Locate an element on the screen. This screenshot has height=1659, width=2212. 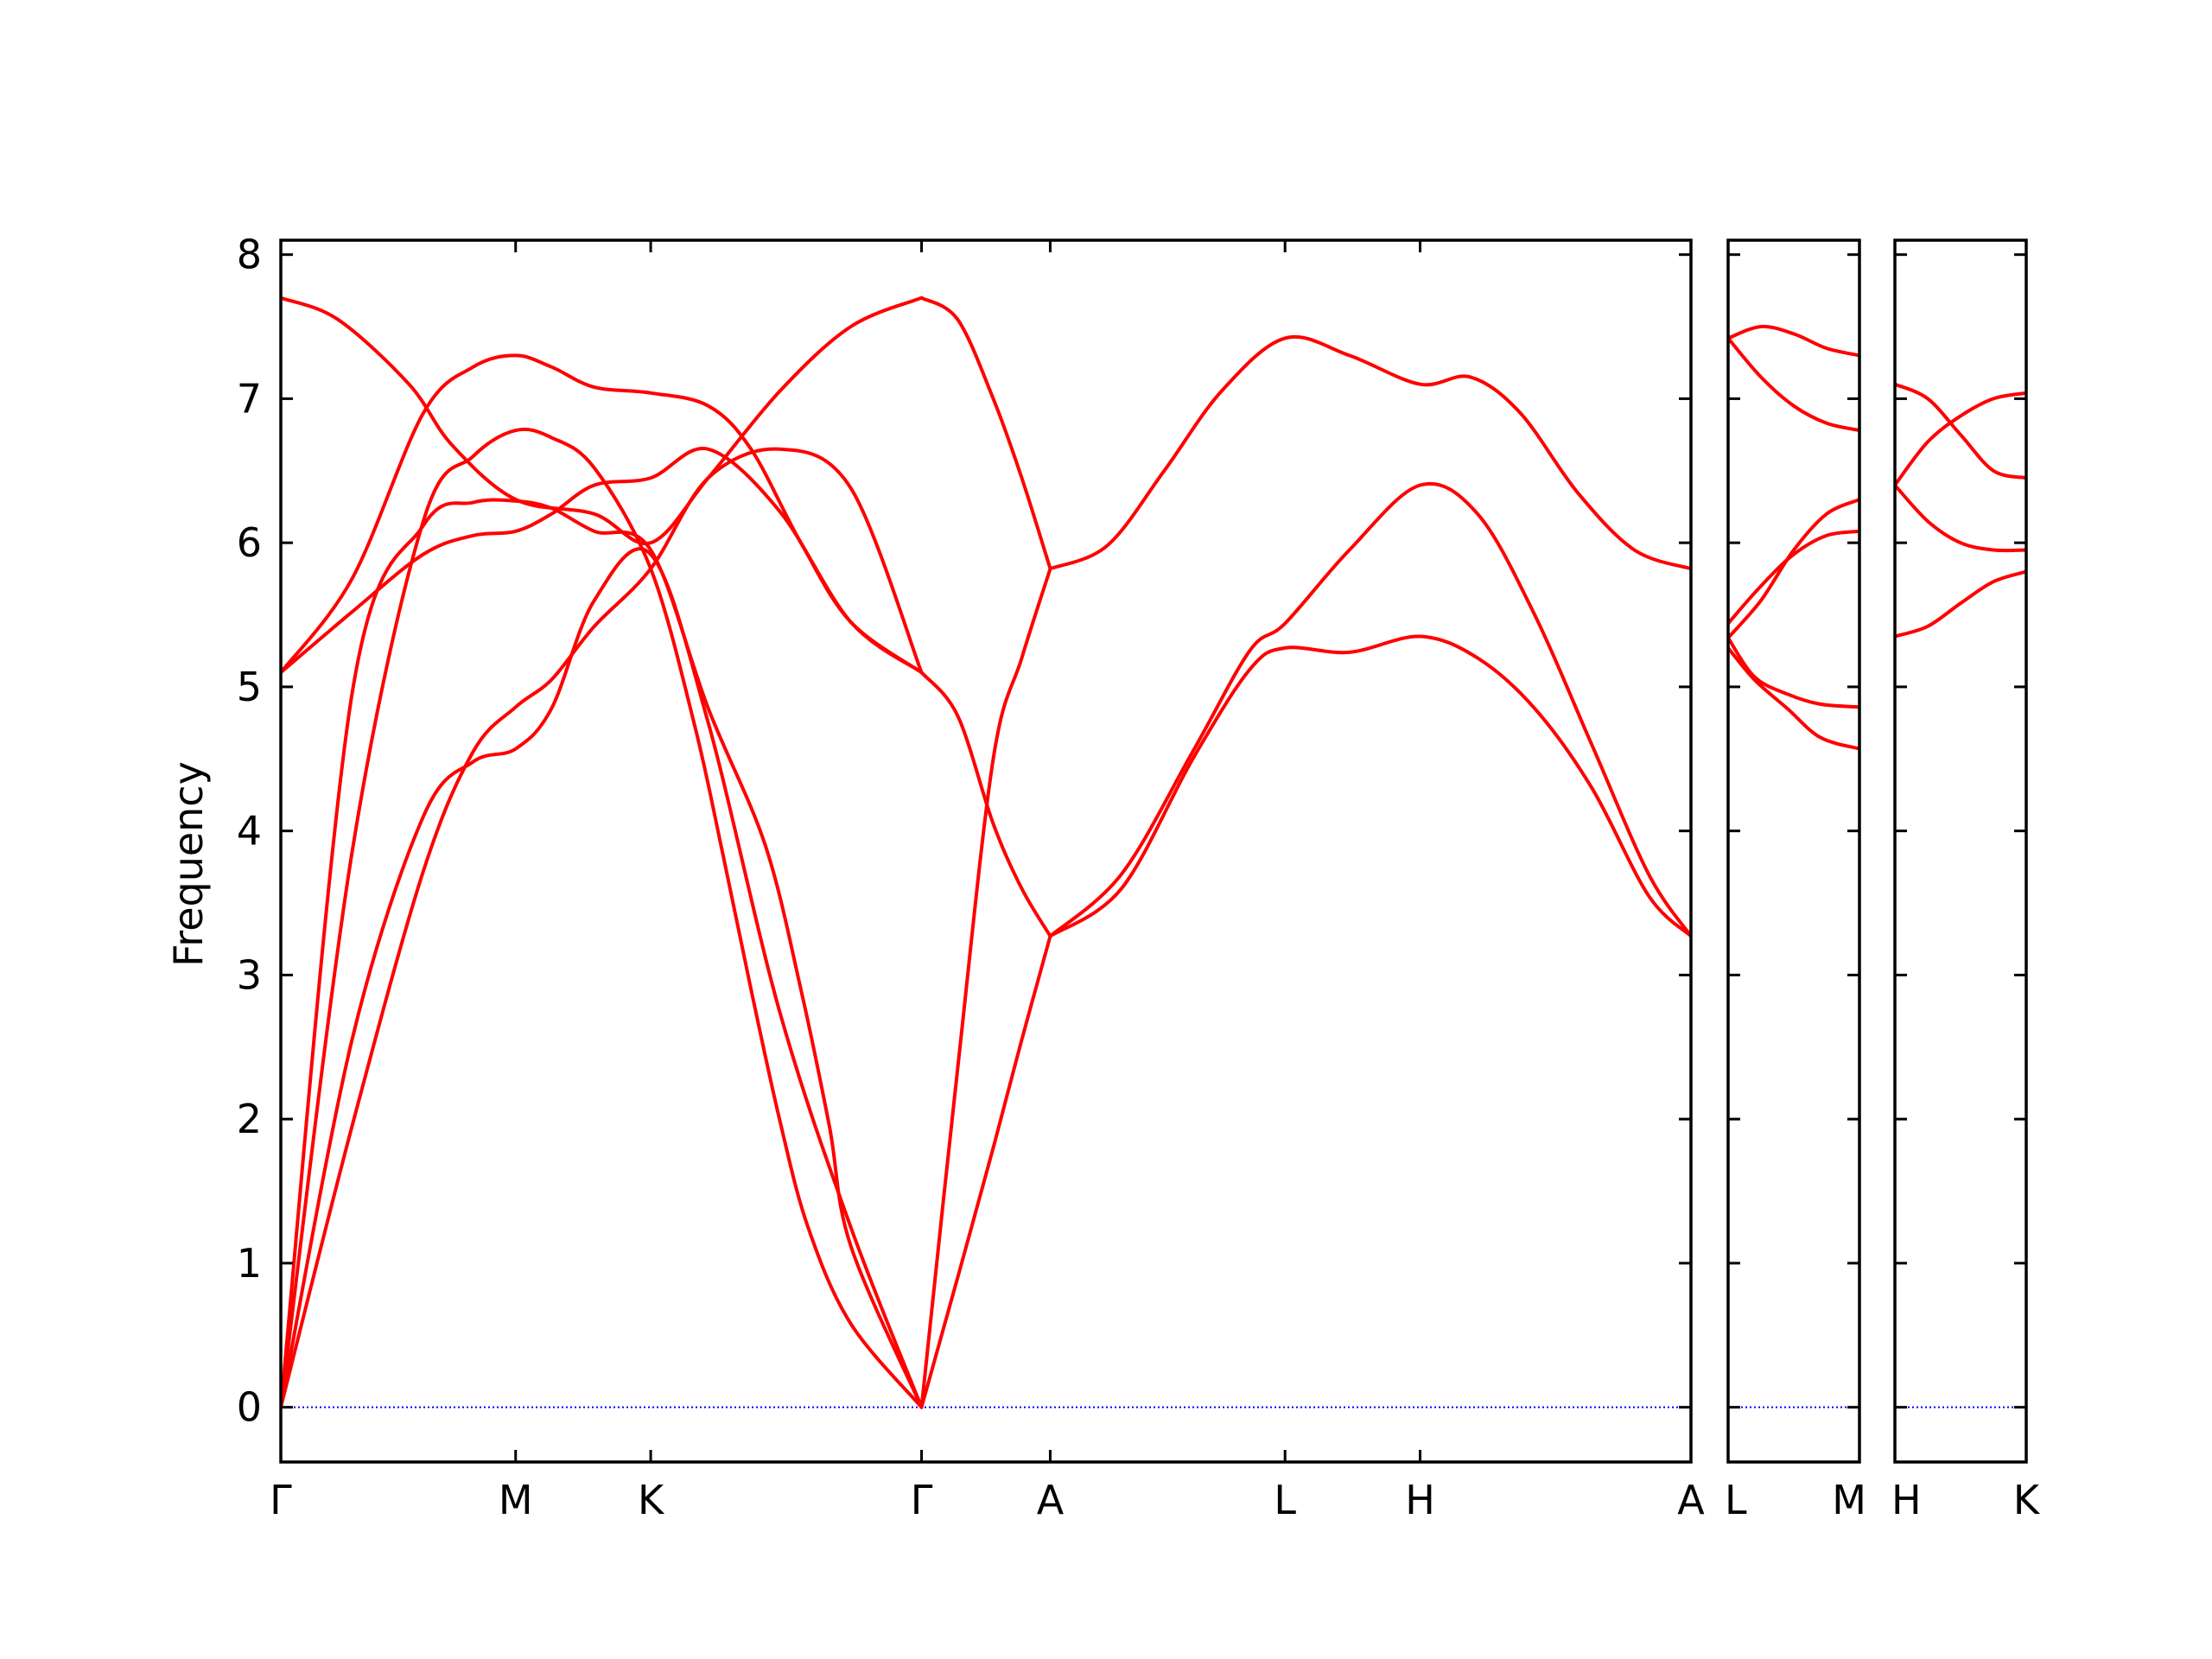
y-tick-label: 2 is located at coordinates (249, 1119).